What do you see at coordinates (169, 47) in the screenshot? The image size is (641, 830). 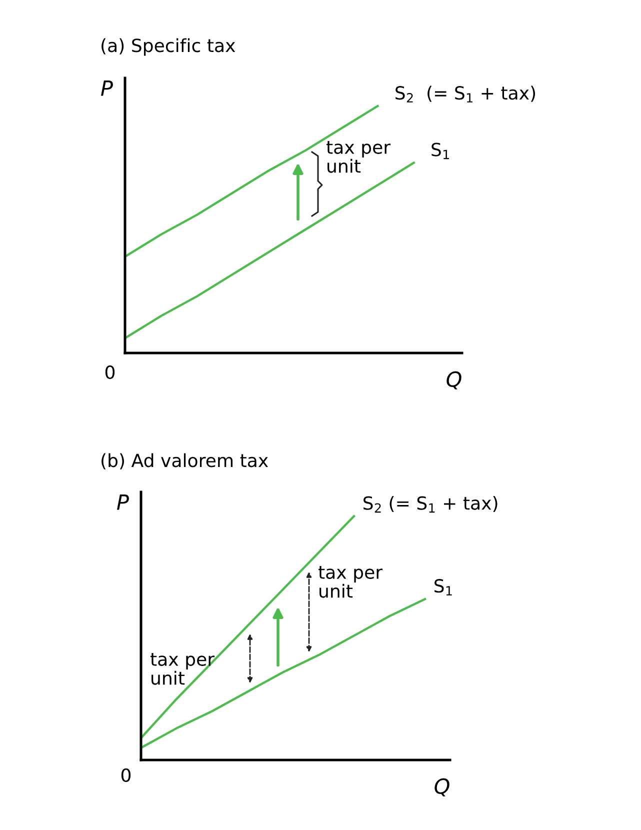 I see `chart-title: (a) Specific tax` at bounding box center [169, 47].